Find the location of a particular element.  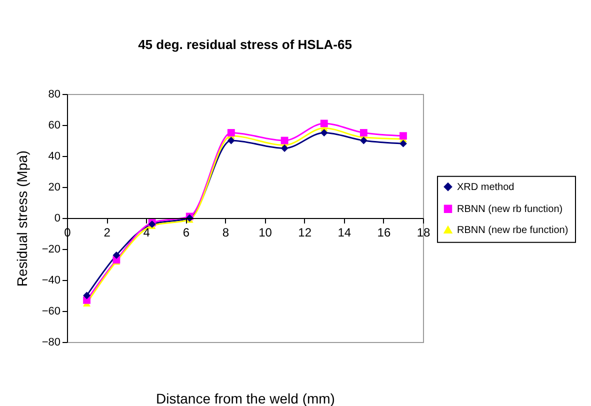

y-tick-label: −40 is located at coordinates (51, 280).